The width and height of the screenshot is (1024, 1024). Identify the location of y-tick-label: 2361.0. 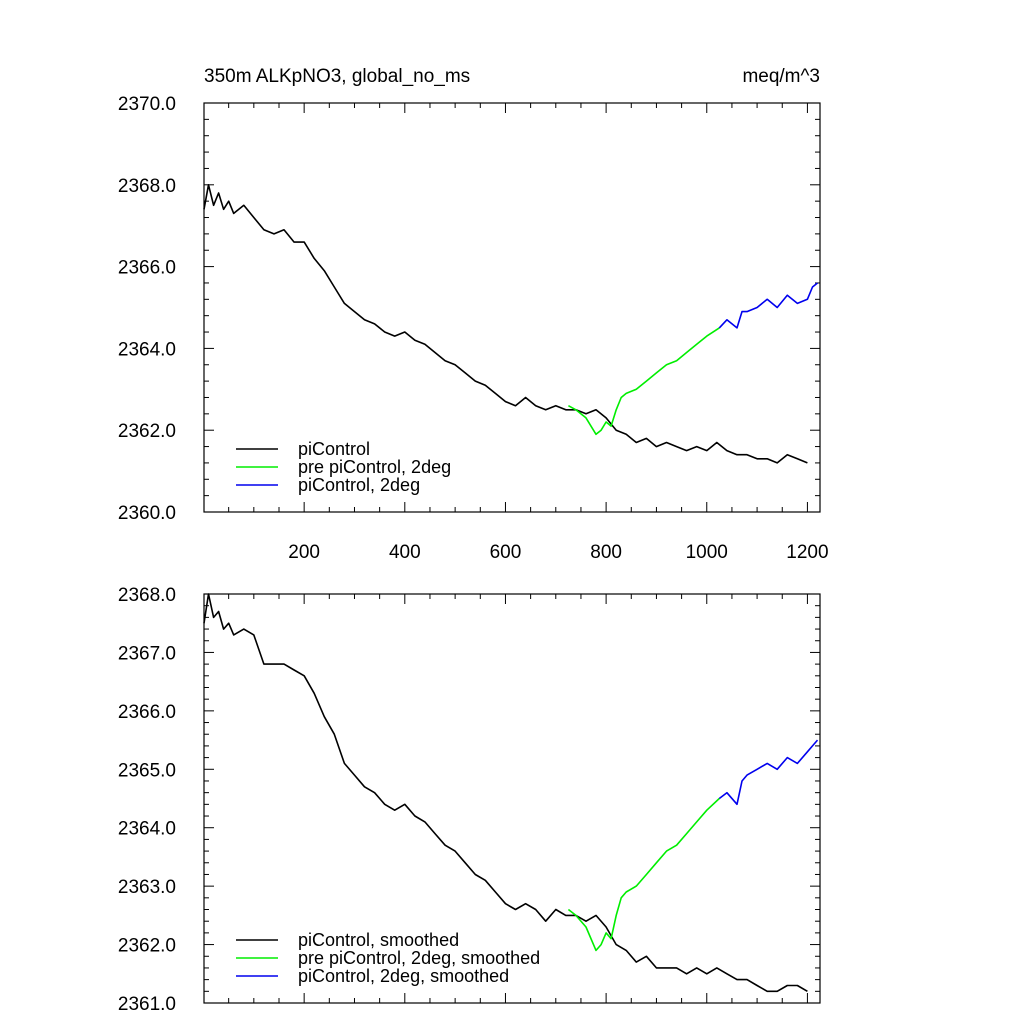
(147, 1004).